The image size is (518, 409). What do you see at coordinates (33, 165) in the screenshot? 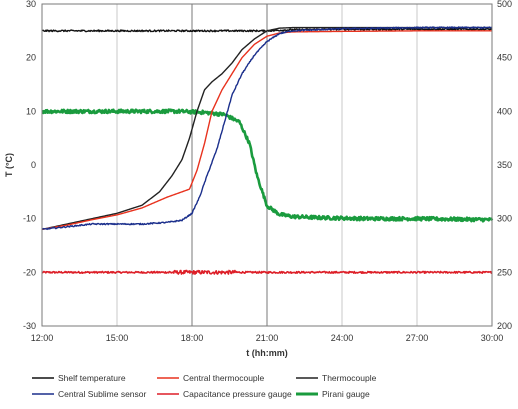
I see `y-tick-label: 0` at bounding box center [33, 165].